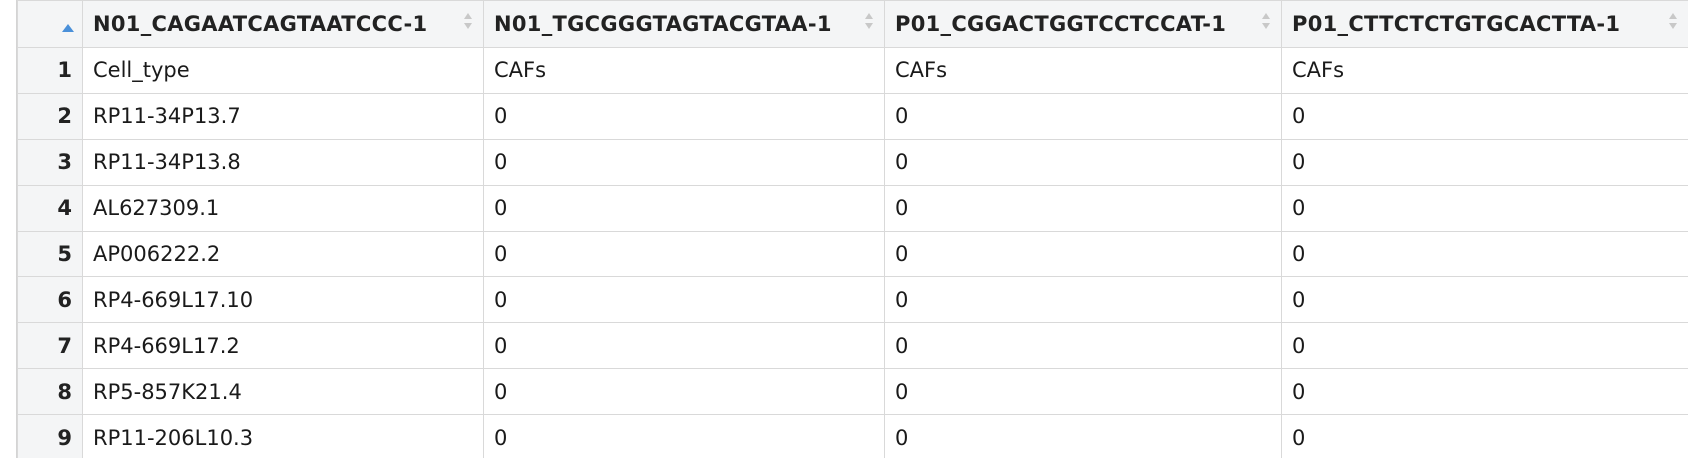  Describe the element at coordinates (8, 229) in the screenshot. I see `left-gutter` at that location.